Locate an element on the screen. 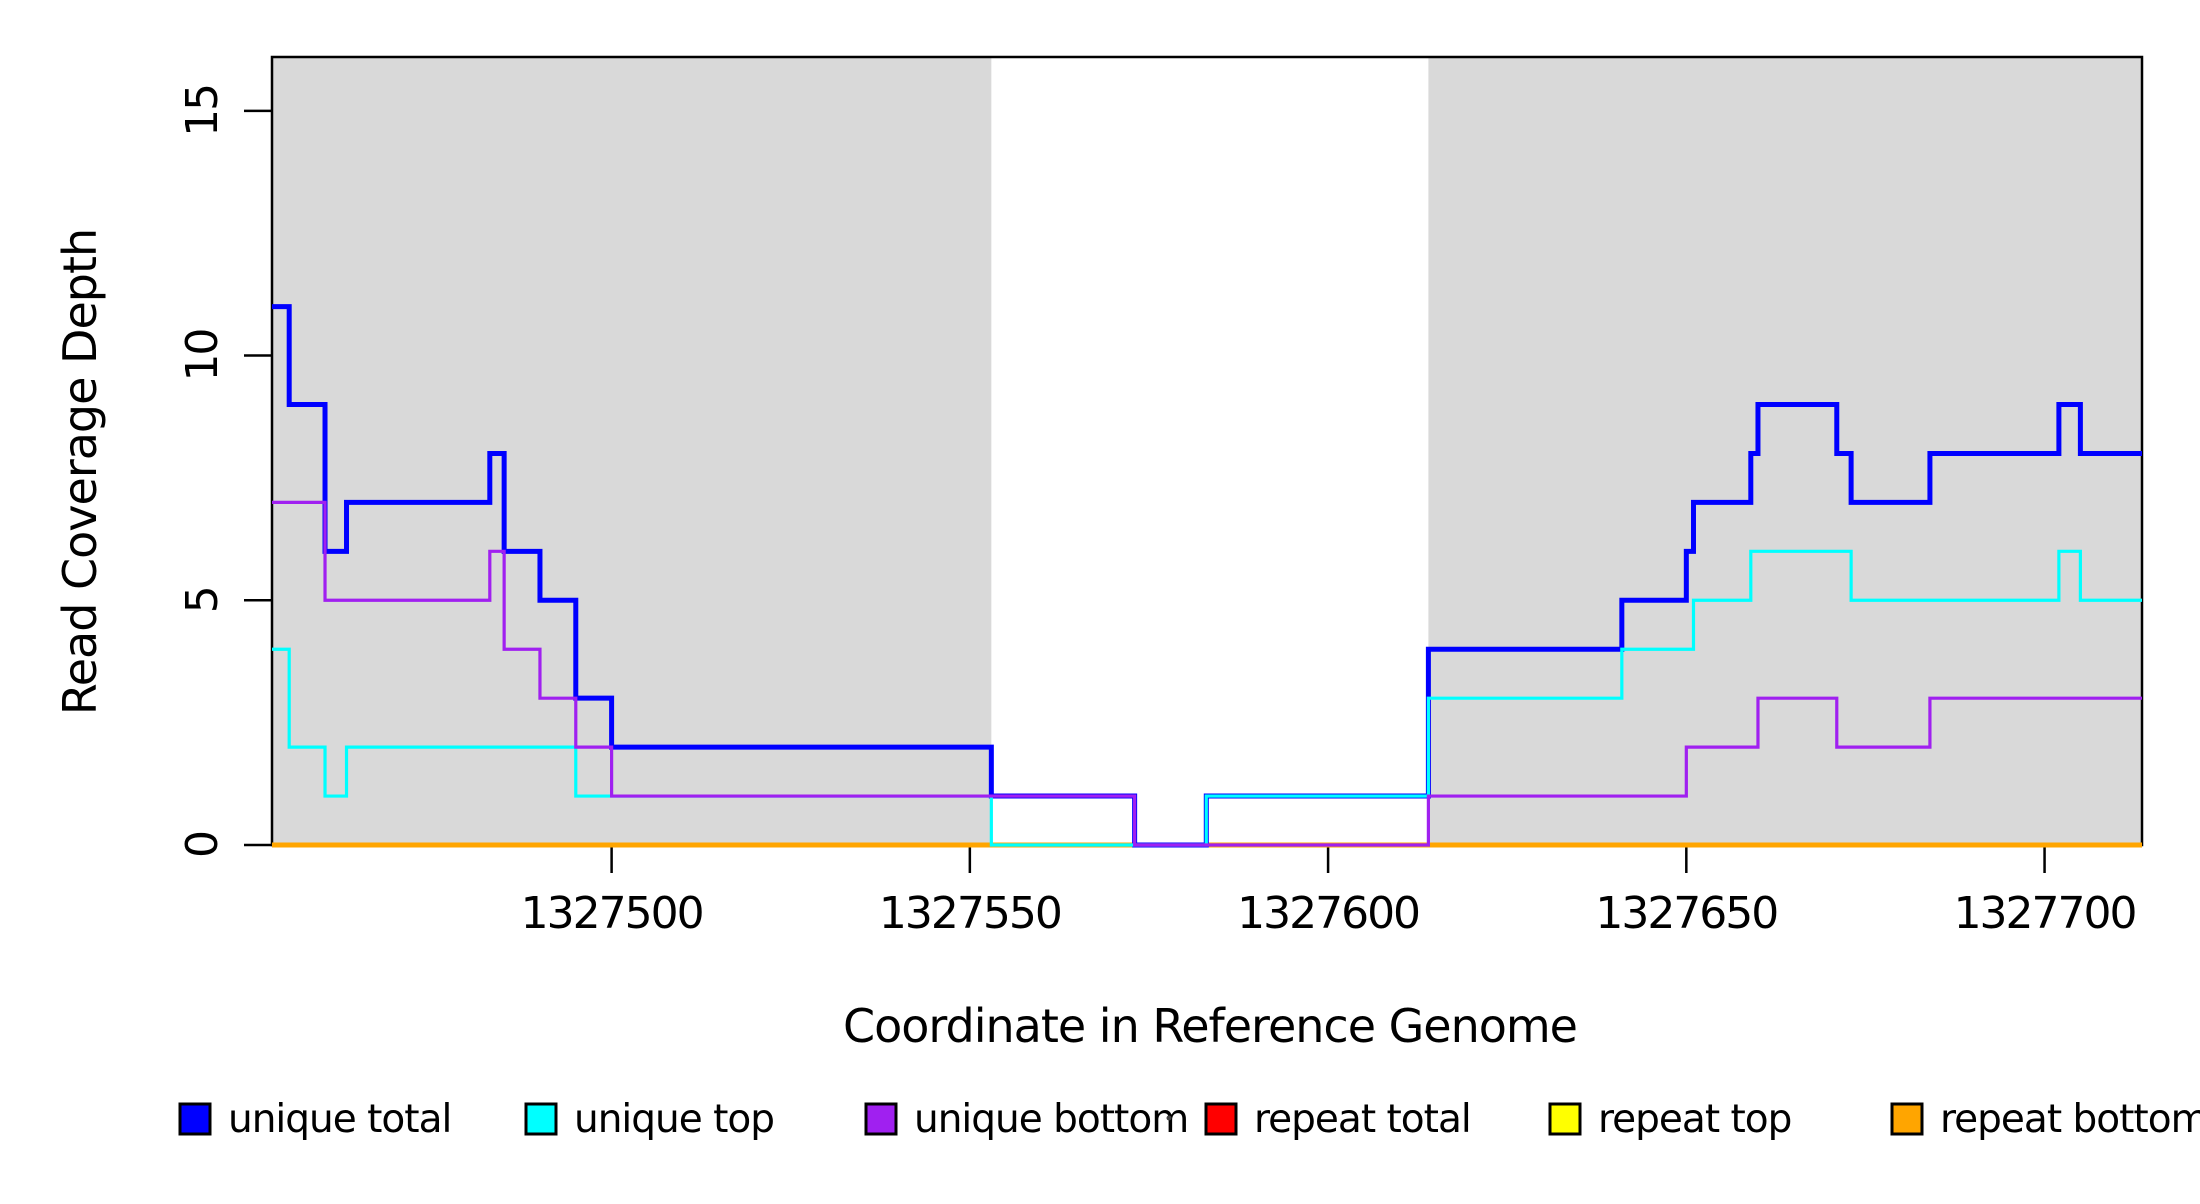  legend-label: repeat bottom is located at coordinates (2070, 1119).